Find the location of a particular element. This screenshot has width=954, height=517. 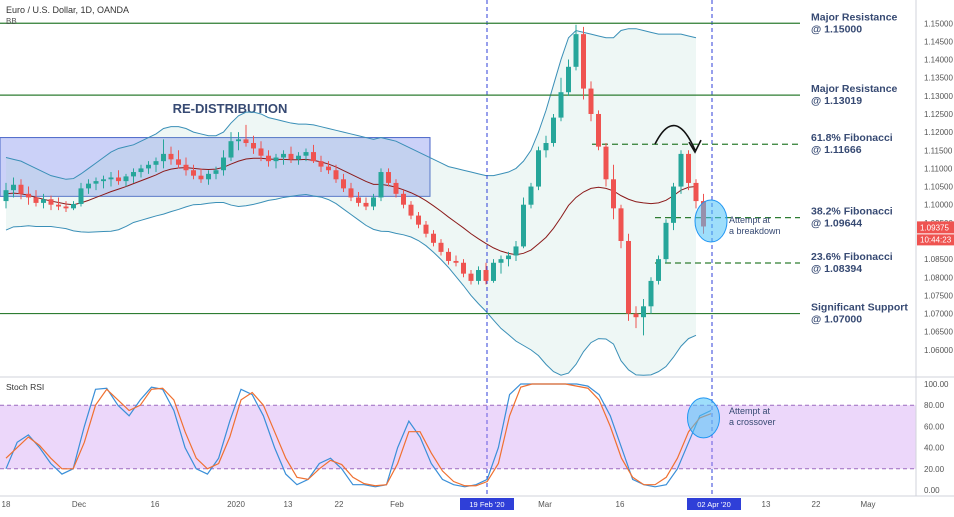

level-name-2: 61.8% Fibonacci is located at coordinates (852, 138).